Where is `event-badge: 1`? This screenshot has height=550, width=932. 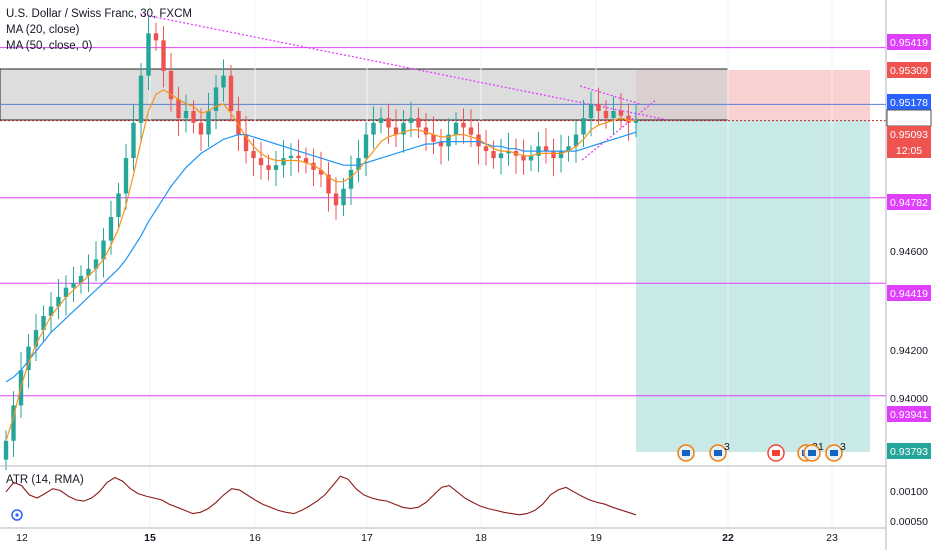 event-badge: 1 is located at coordinates (813, 451).